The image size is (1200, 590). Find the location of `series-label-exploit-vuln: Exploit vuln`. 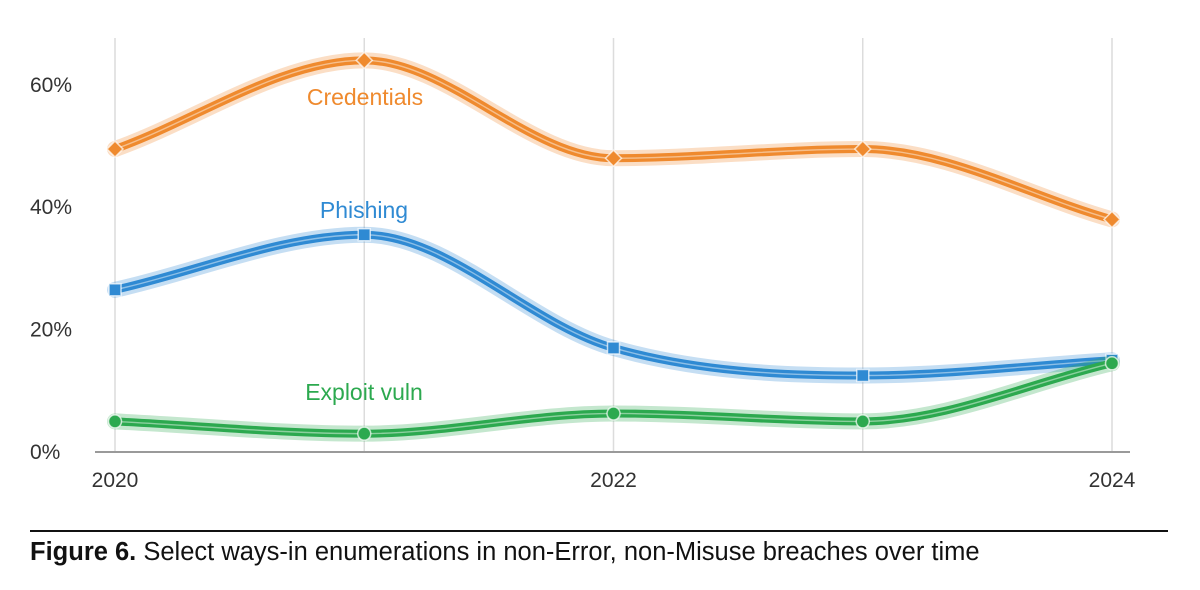

series-label-exploit-vuln: Exploit vuln is located at coordinates (364, 392).